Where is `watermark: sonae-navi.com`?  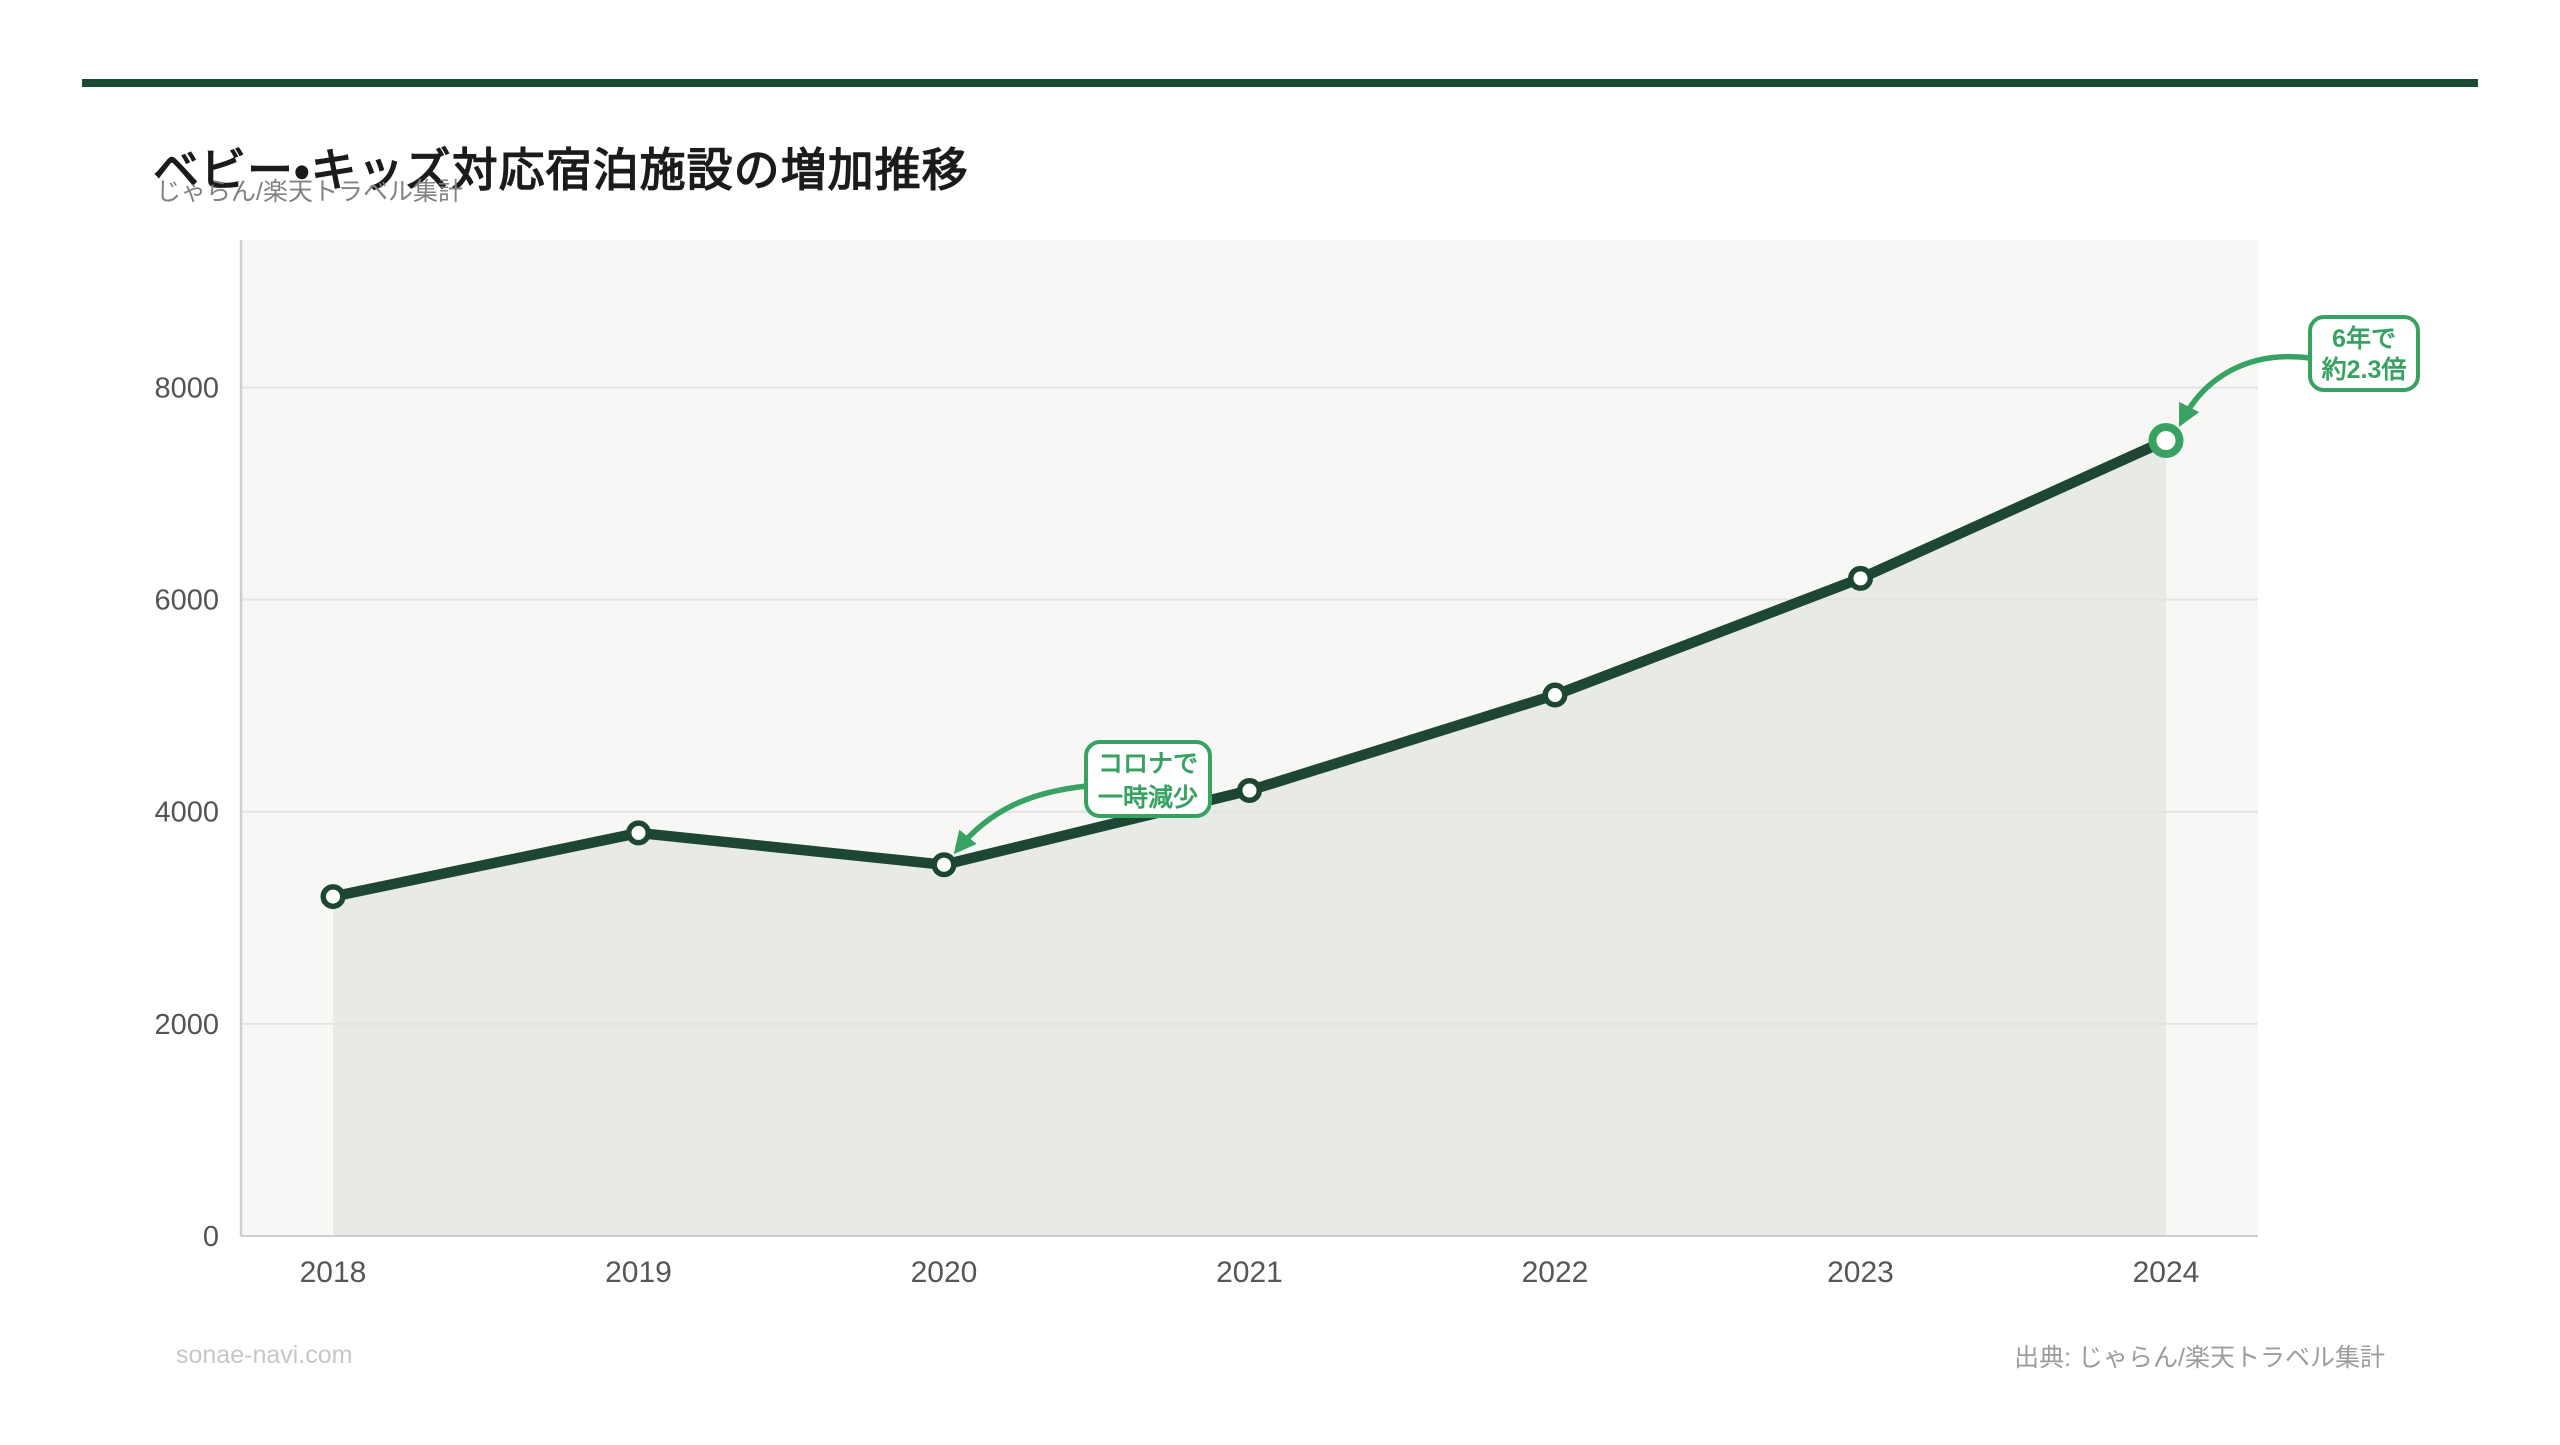 watermark: sonae-navi.com is located at coordinates (264, 1355).